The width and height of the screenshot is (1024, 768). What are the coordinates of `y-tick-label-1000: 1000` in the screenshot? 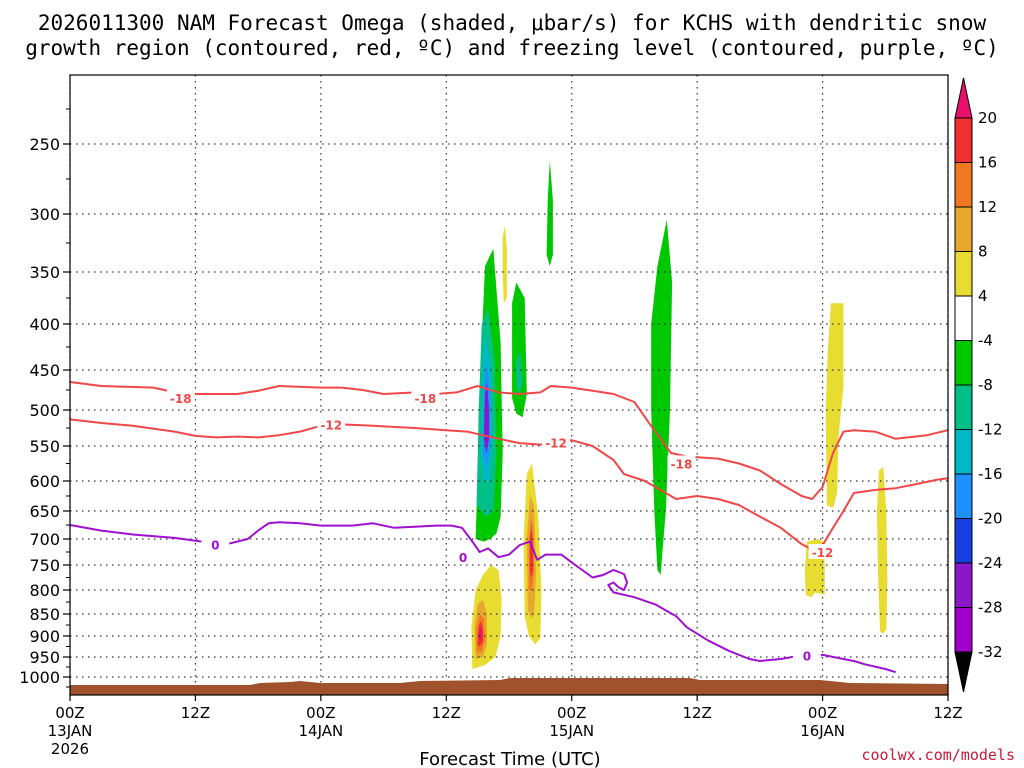 It's located at (39, 677).